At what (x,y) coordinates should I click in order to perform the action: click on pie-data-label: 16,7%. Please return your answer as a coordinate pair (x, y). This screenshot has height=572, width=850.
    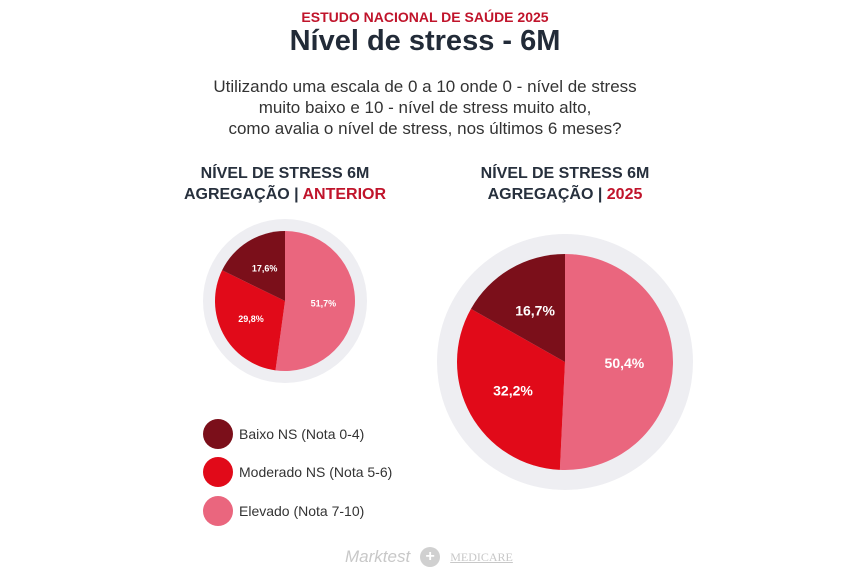
    Looking at the image, I should click on (535, 310).